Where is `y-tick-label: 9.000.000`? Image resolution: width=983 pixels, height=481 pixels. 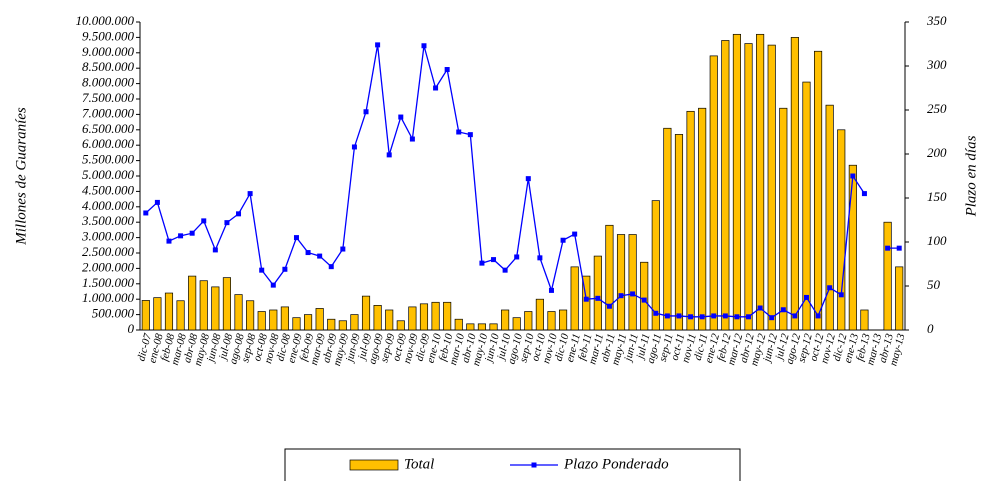
y-tick-label: 9.000.000 is located at coordinates (108, 51).